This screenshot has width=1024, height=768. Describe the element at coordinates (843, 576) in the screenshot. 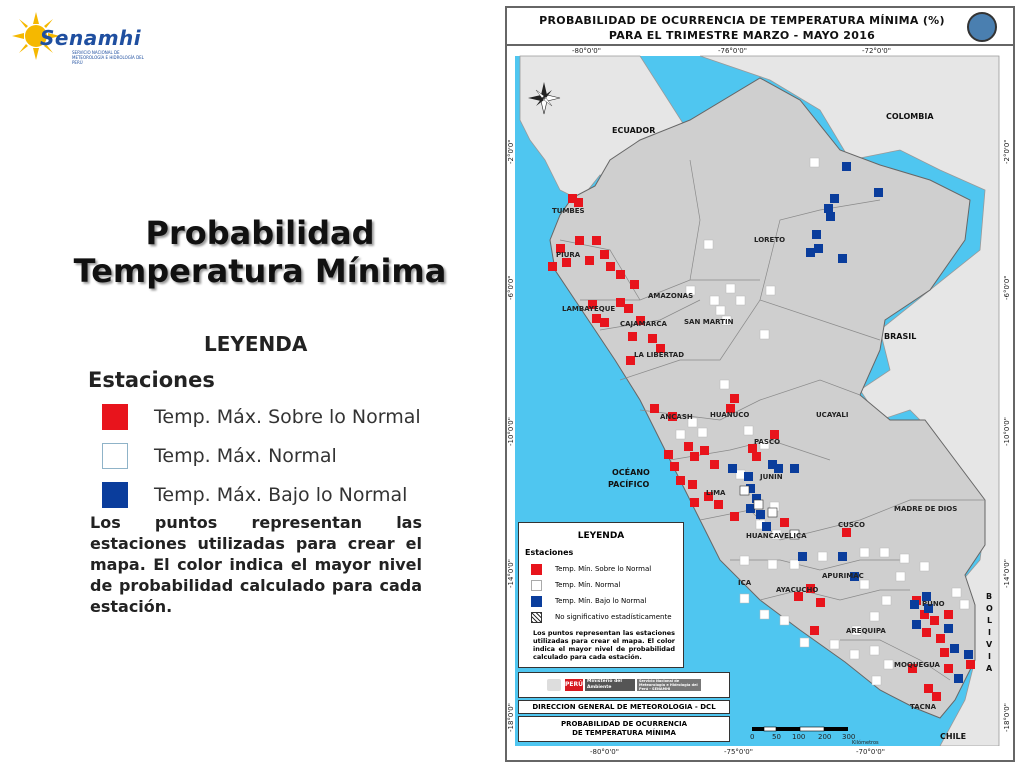

I see `region-label: APURIMAC` at that location.